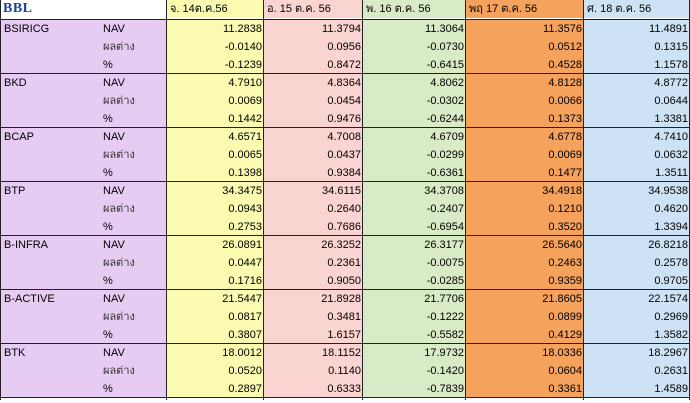  Describe the element at coordinates (345, 281) in the screenshot. I see `pct-row: % 0.1716 0.9050 -0.0285 0.9359 0.9705` at that location.